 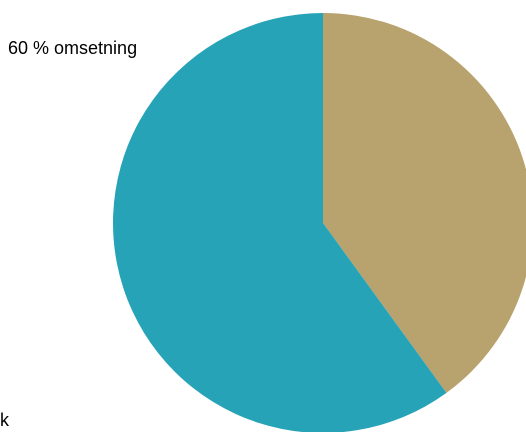 What do you see at coordinates (73, 48) in the screenshot?
I see `slice-label-omsetning: 60 % omsetning` at bounding box center [73, 48].